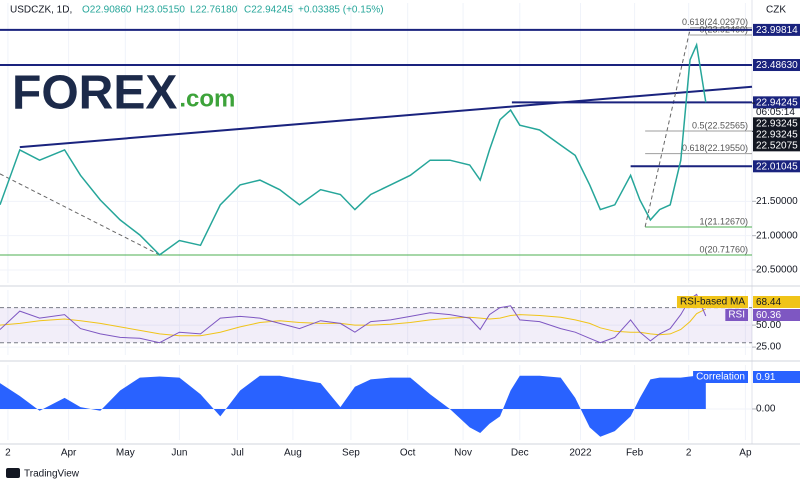  What do you see at coordinates (341, 10) in the screenshot?
I see `header-change: +0.03385 (+0.15%)` at bounding box center [341, 10].